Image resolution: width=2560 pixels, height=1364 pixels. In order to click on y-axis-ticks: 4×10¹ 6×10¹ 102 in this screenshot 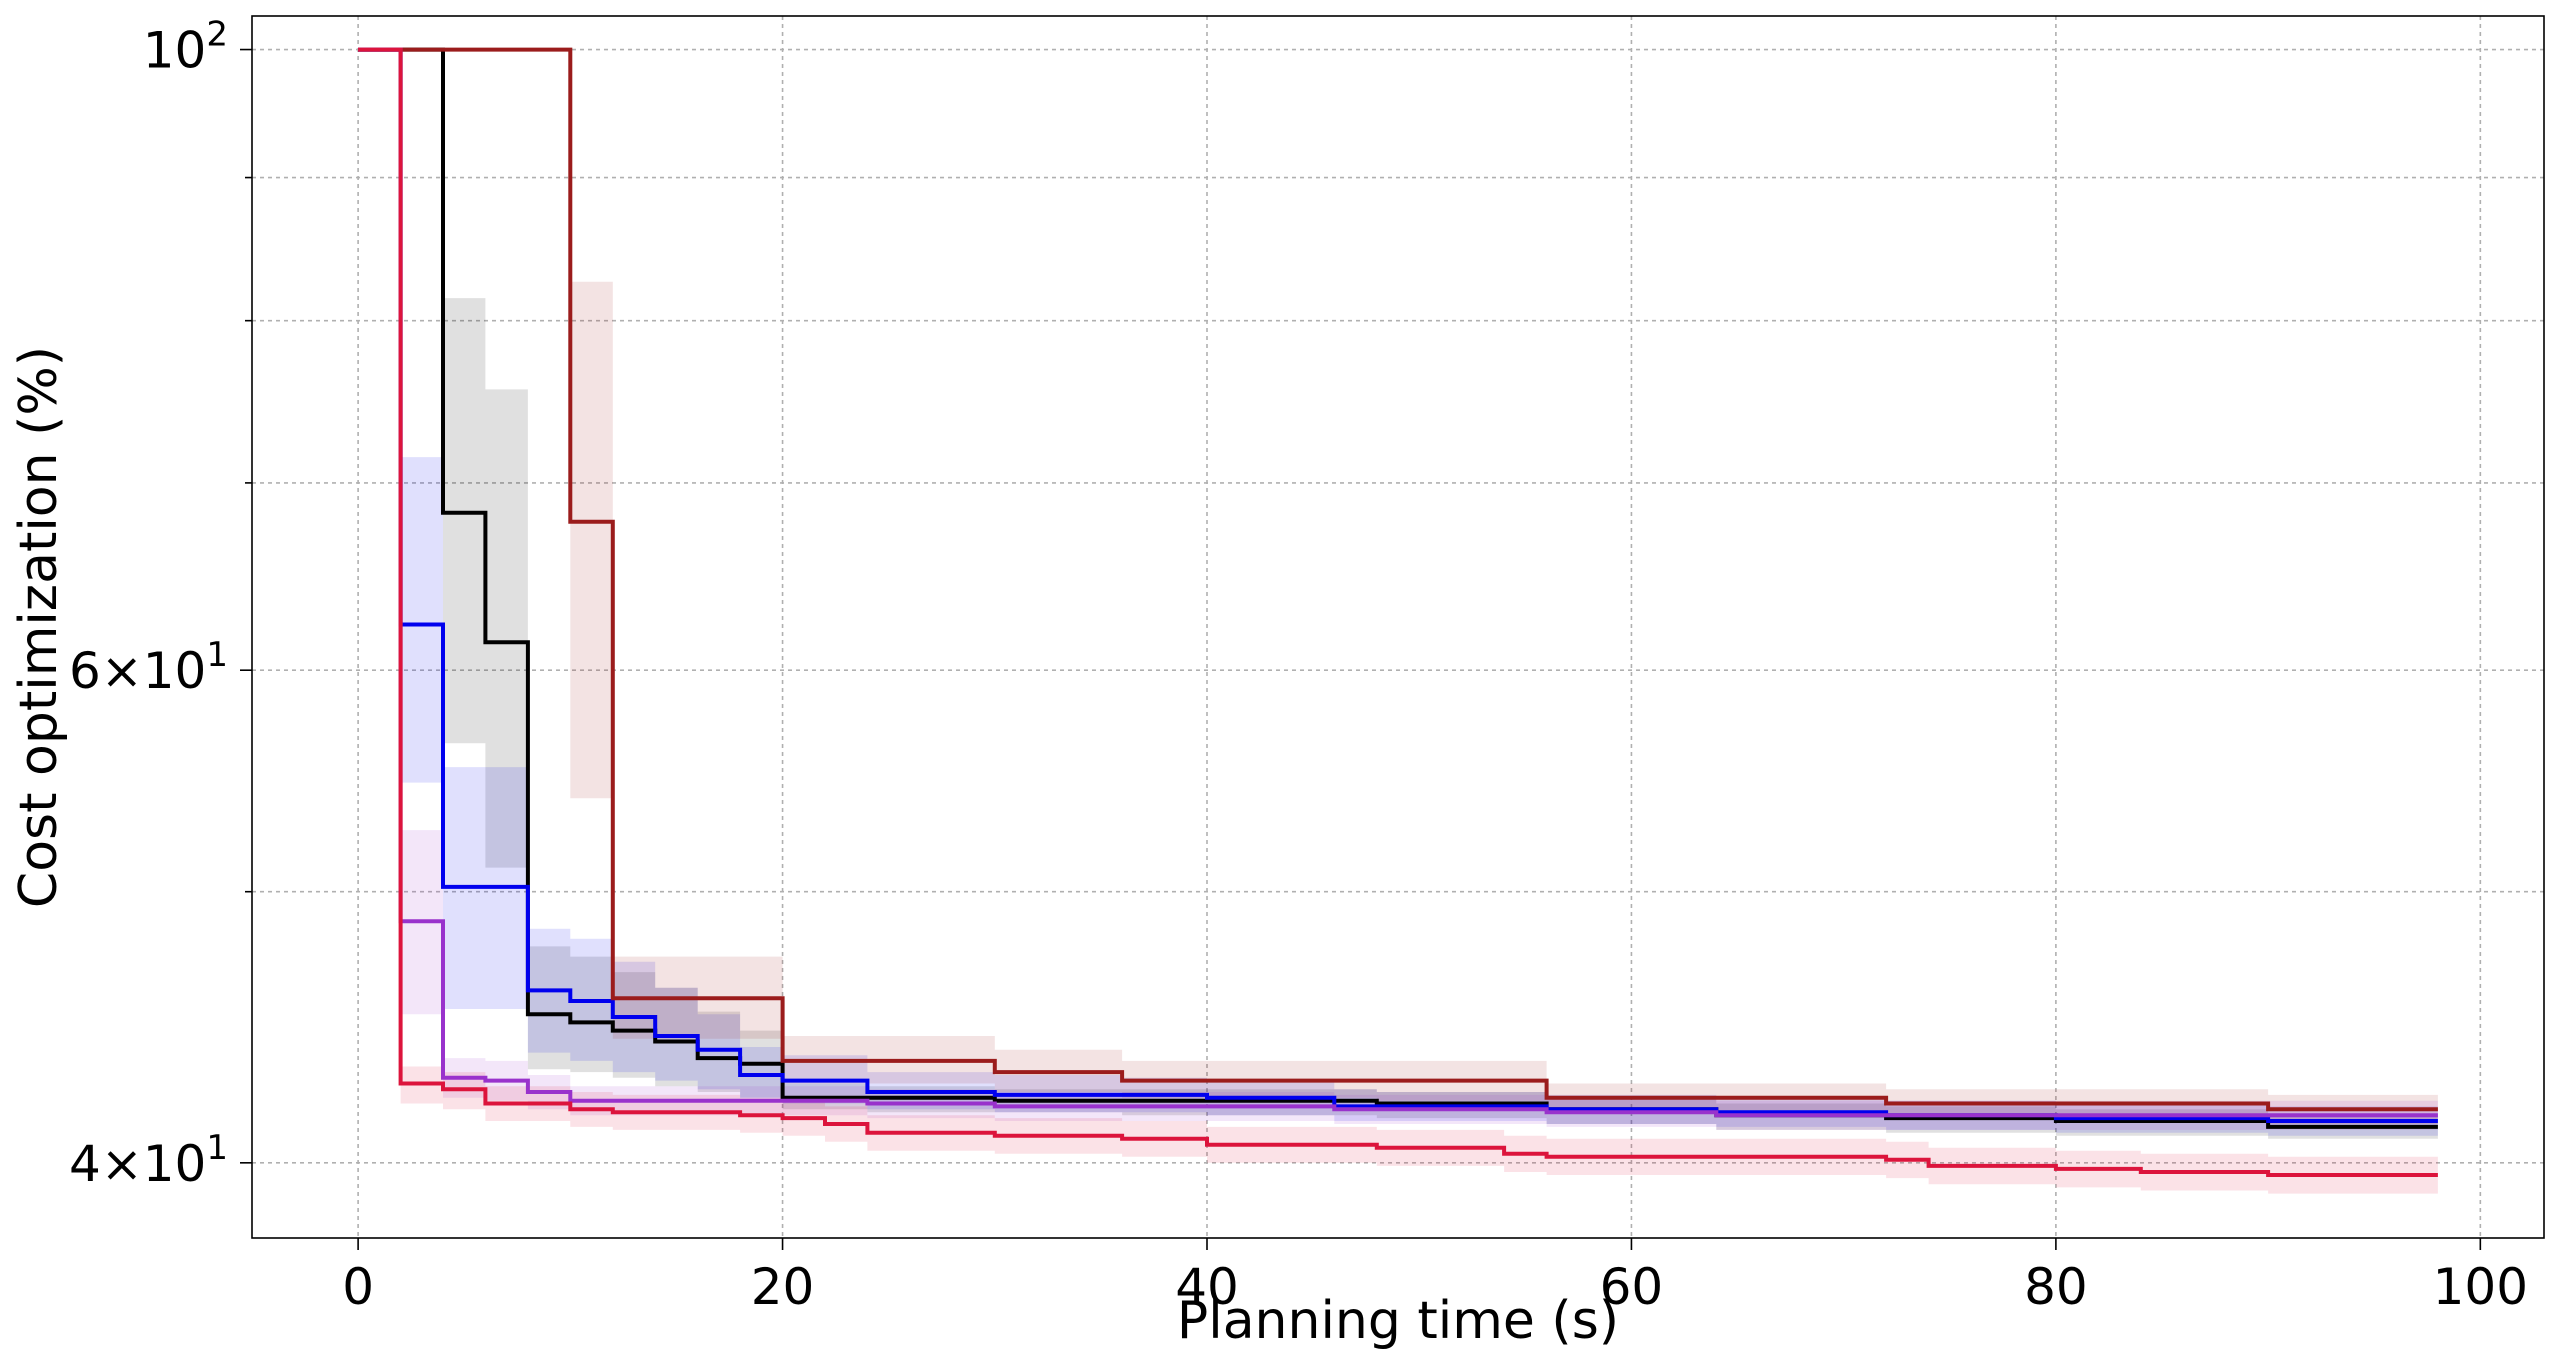, I will do `click(160, 604)`.